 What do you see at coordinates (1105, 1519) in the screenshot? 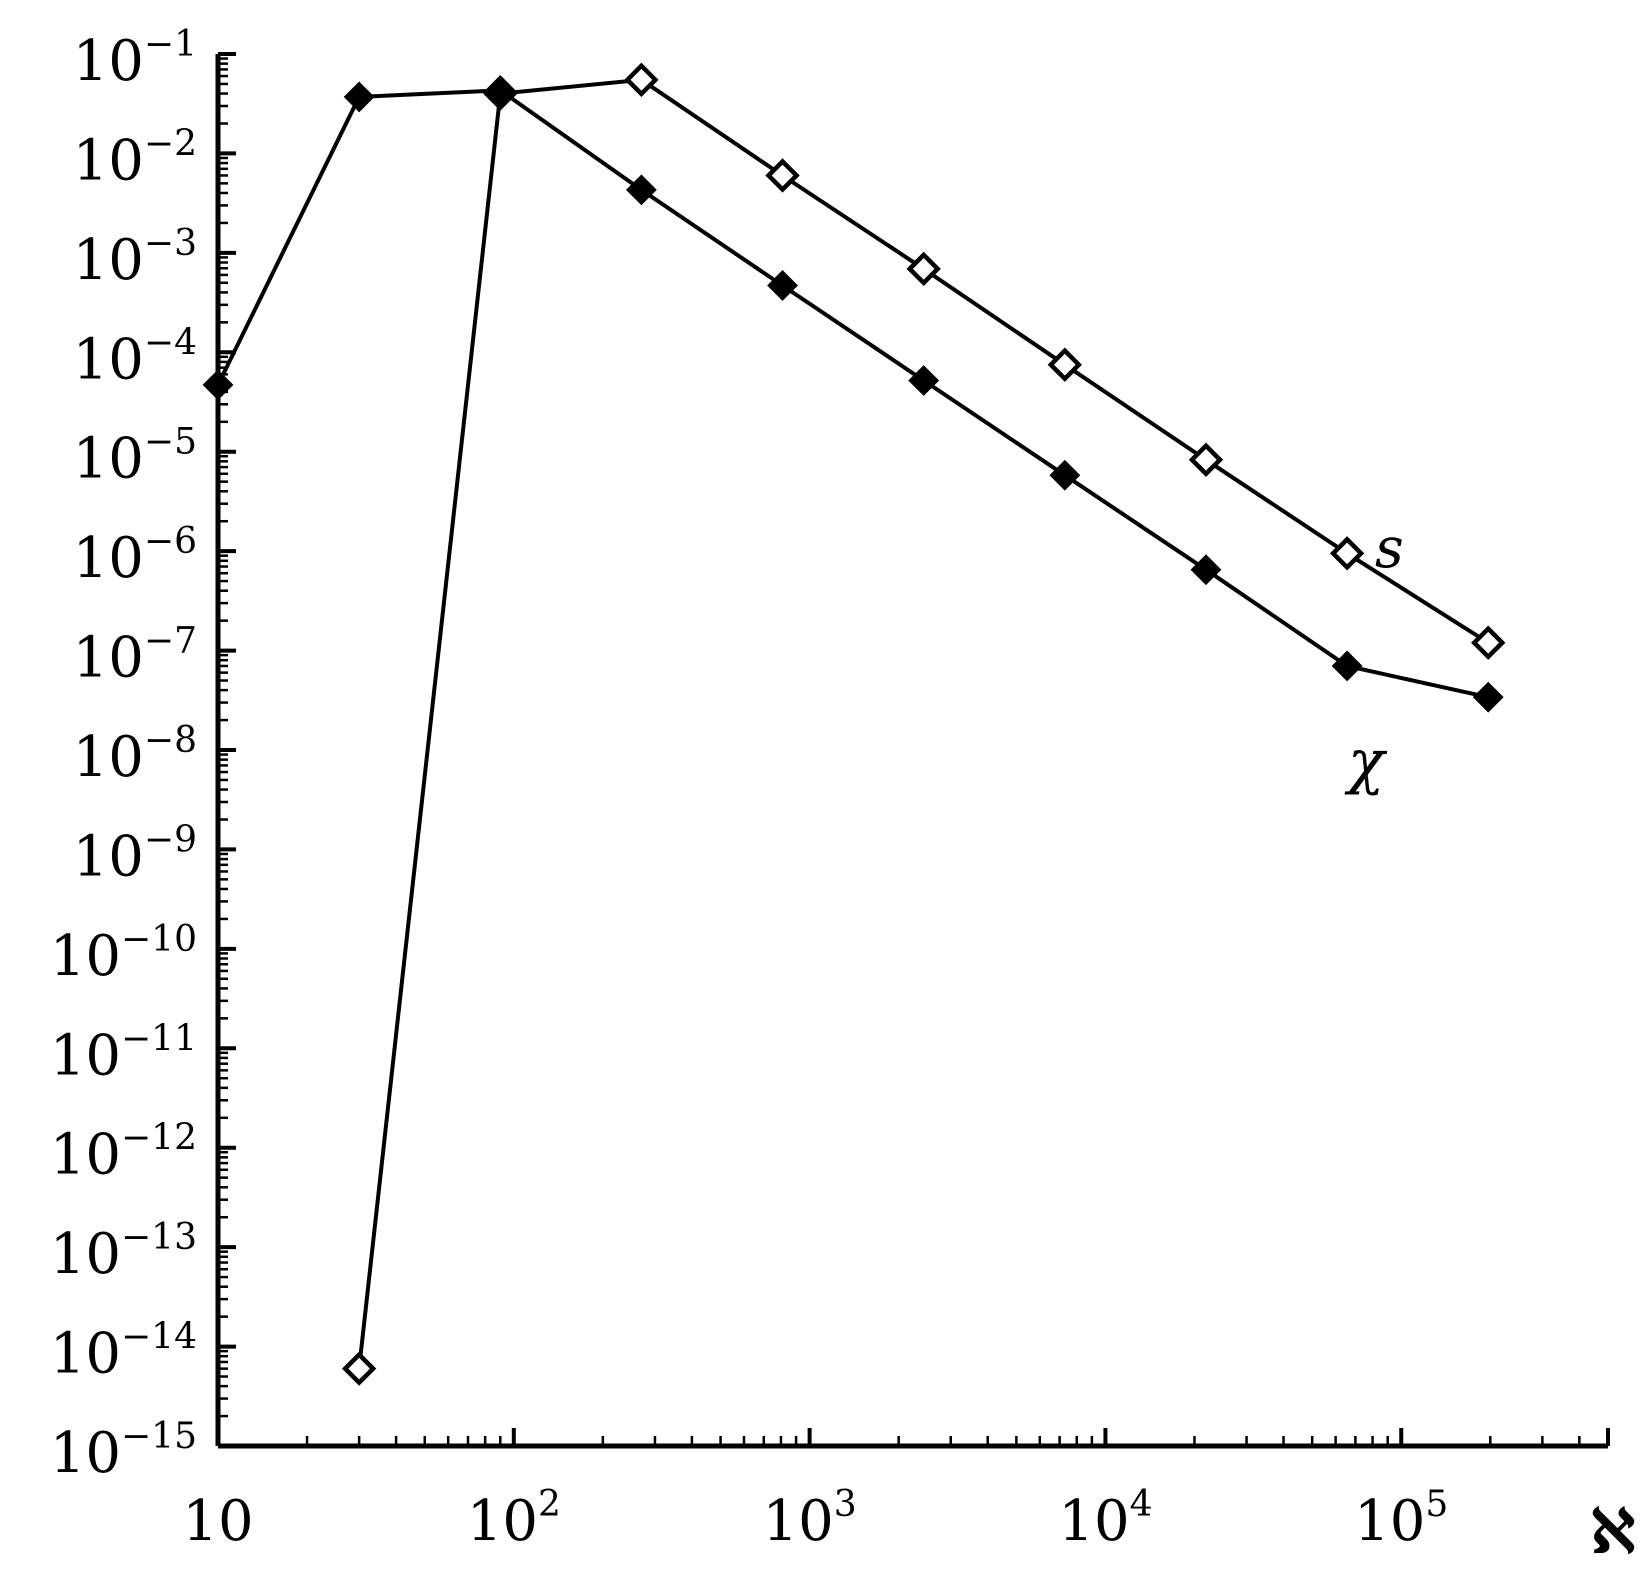
I see `x-tick-label: 104` at bounding box center [1105, 1519].